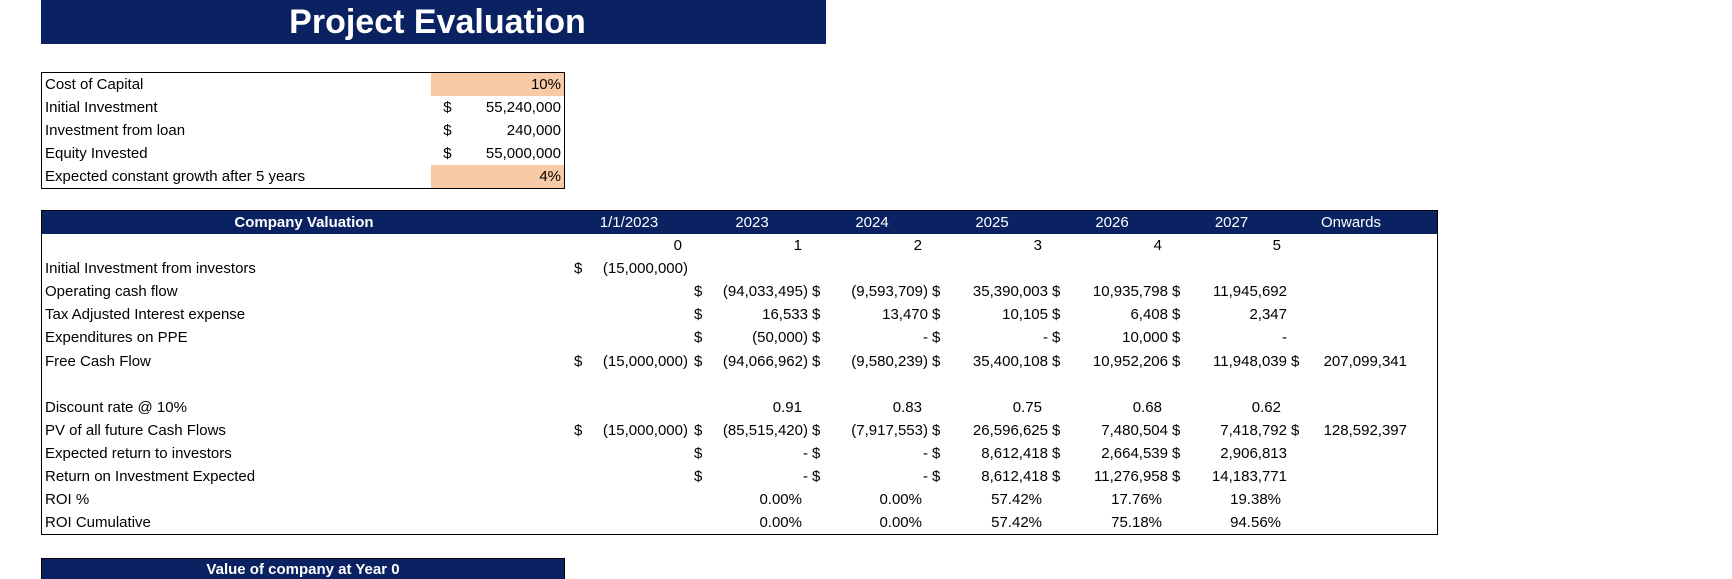 The height and width of the screenshot is (579, 1732). What do you see at coordinates (1134, 430) in the screenshot?
I see `cell-value: 7,480,504` at bounding box center [1134, 430].